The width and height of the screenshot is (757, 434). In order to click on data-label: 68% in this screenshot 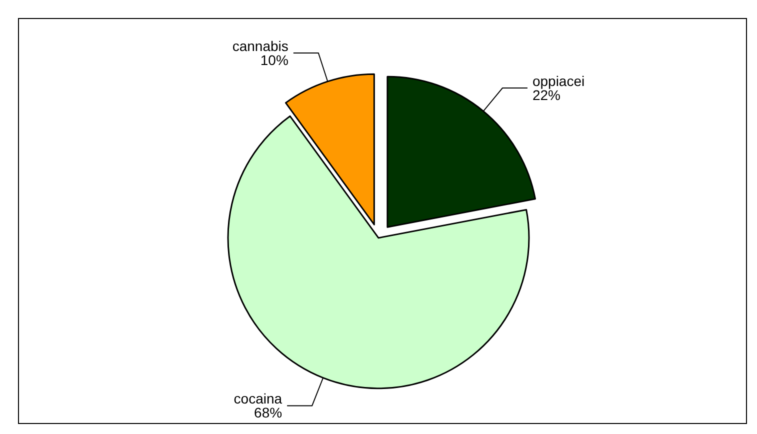, I will do `click(268, 412)`.